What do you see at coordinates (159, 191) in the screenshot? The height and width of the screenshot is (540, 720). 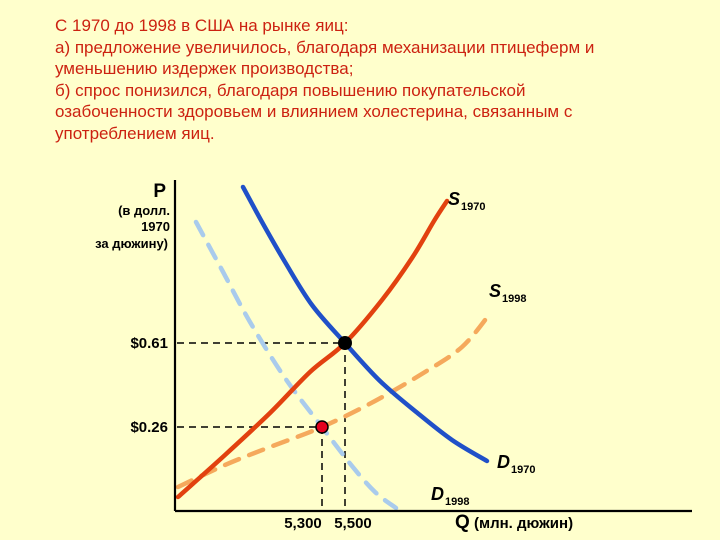 I see `y-axis-letter: P` at bounding box center [159, 191].